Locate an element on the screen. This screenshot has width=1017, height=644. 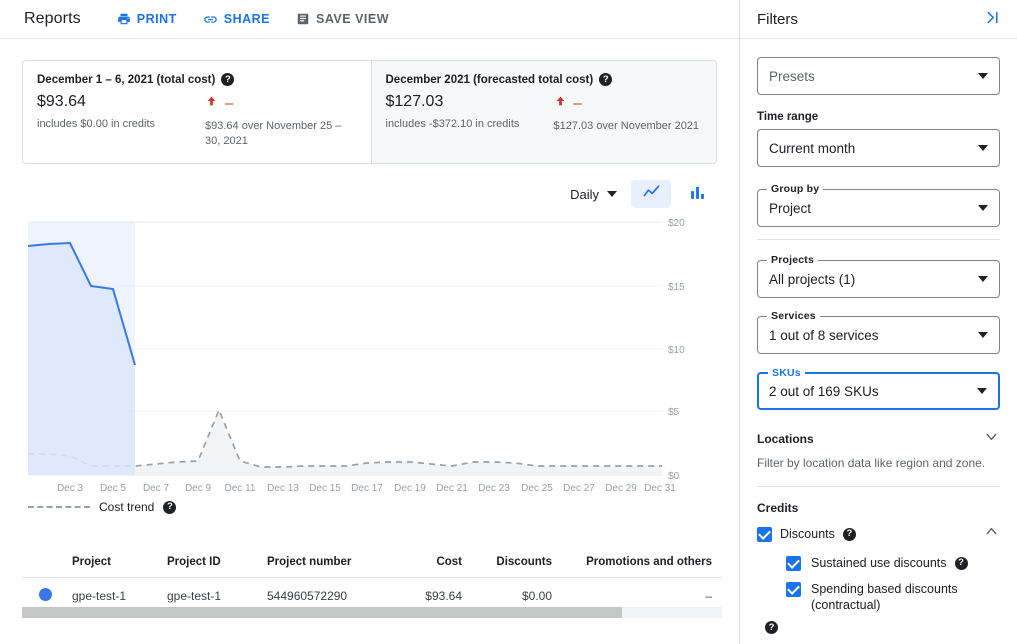
sustained-use-discounts-checkbox is located at coordinates (793, 563).